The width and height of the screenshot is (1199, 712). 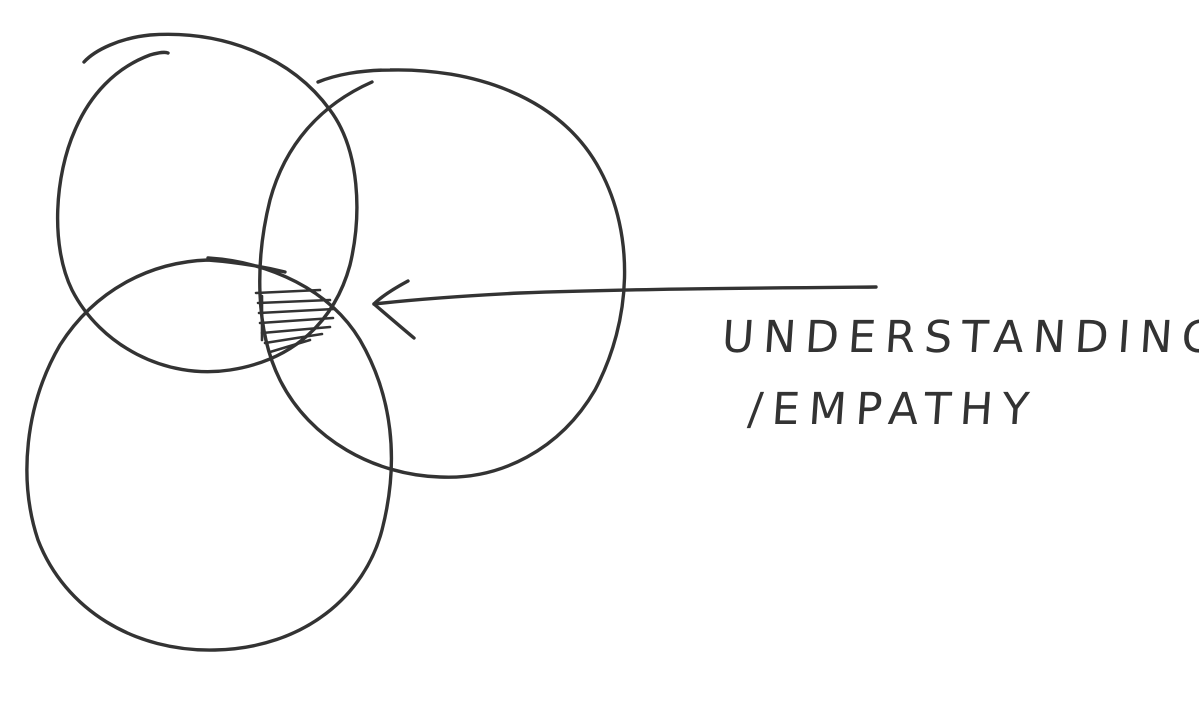 What do you see at coordinates (394, 309) in the screenshot?
I see `arrow-head` at bounding box center [394, 309].